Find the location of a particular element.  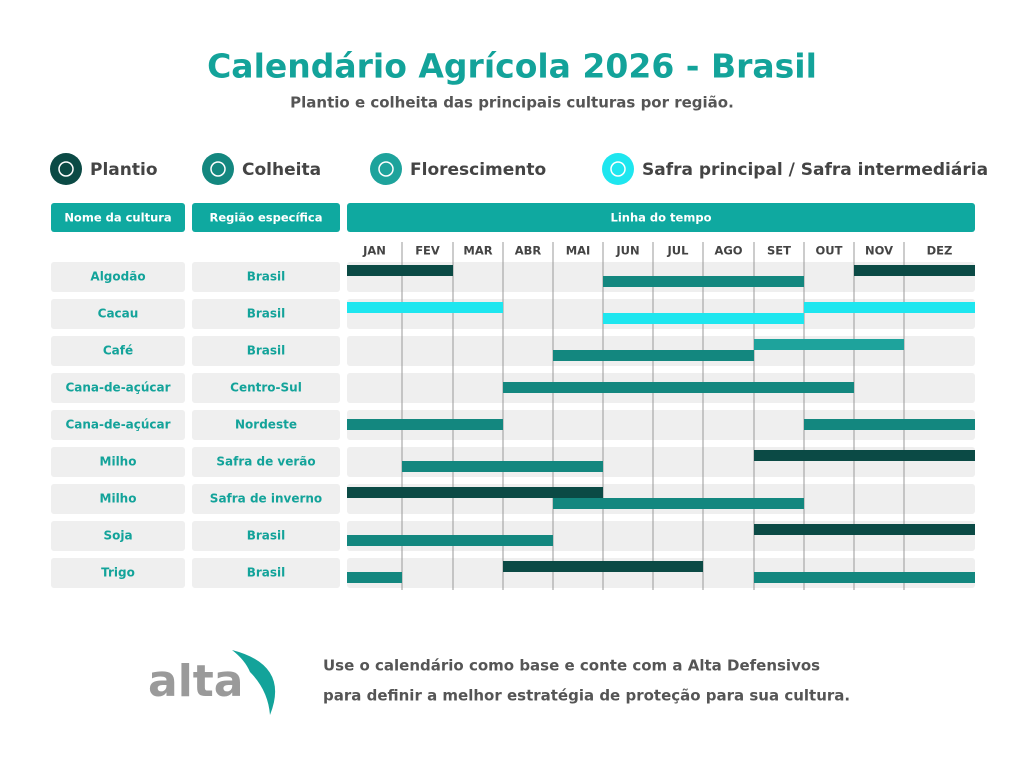

crop-name: Trigo is located at coordinates (118, 573).